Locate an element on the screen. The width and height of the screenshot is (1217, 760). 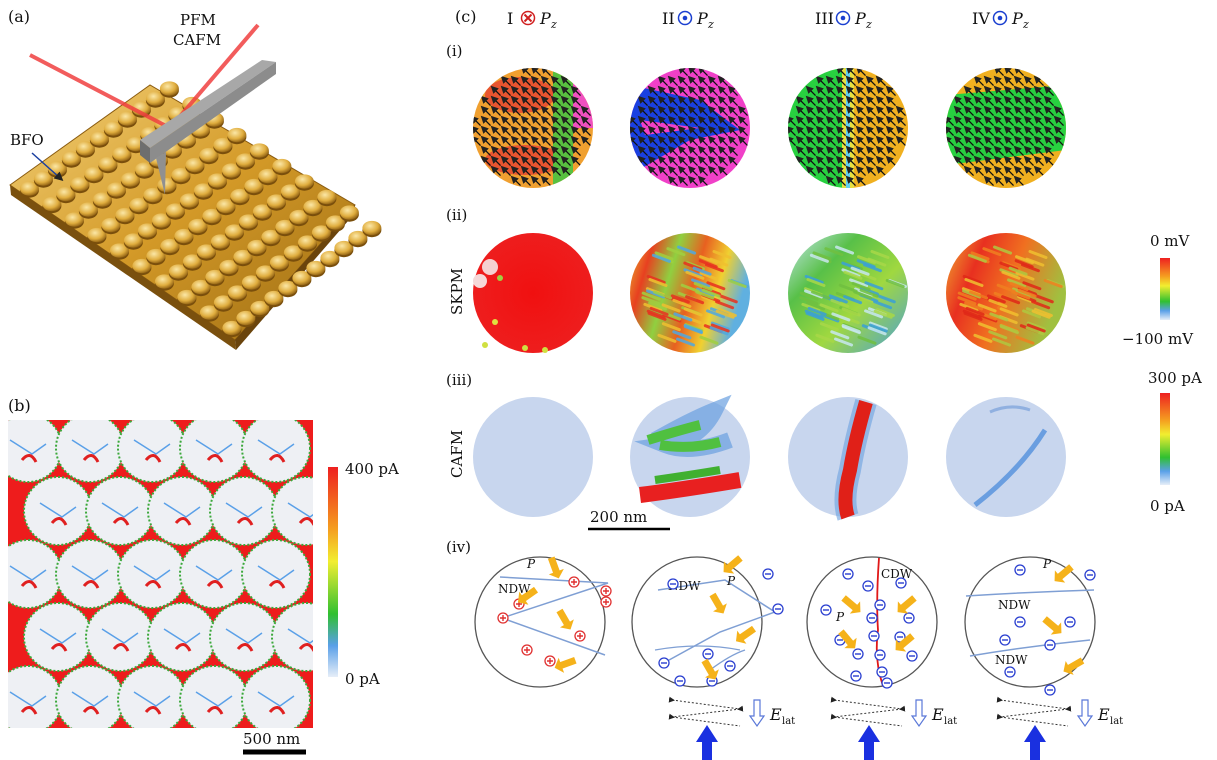
skpm-map-I is located at coordinates (533, 293).